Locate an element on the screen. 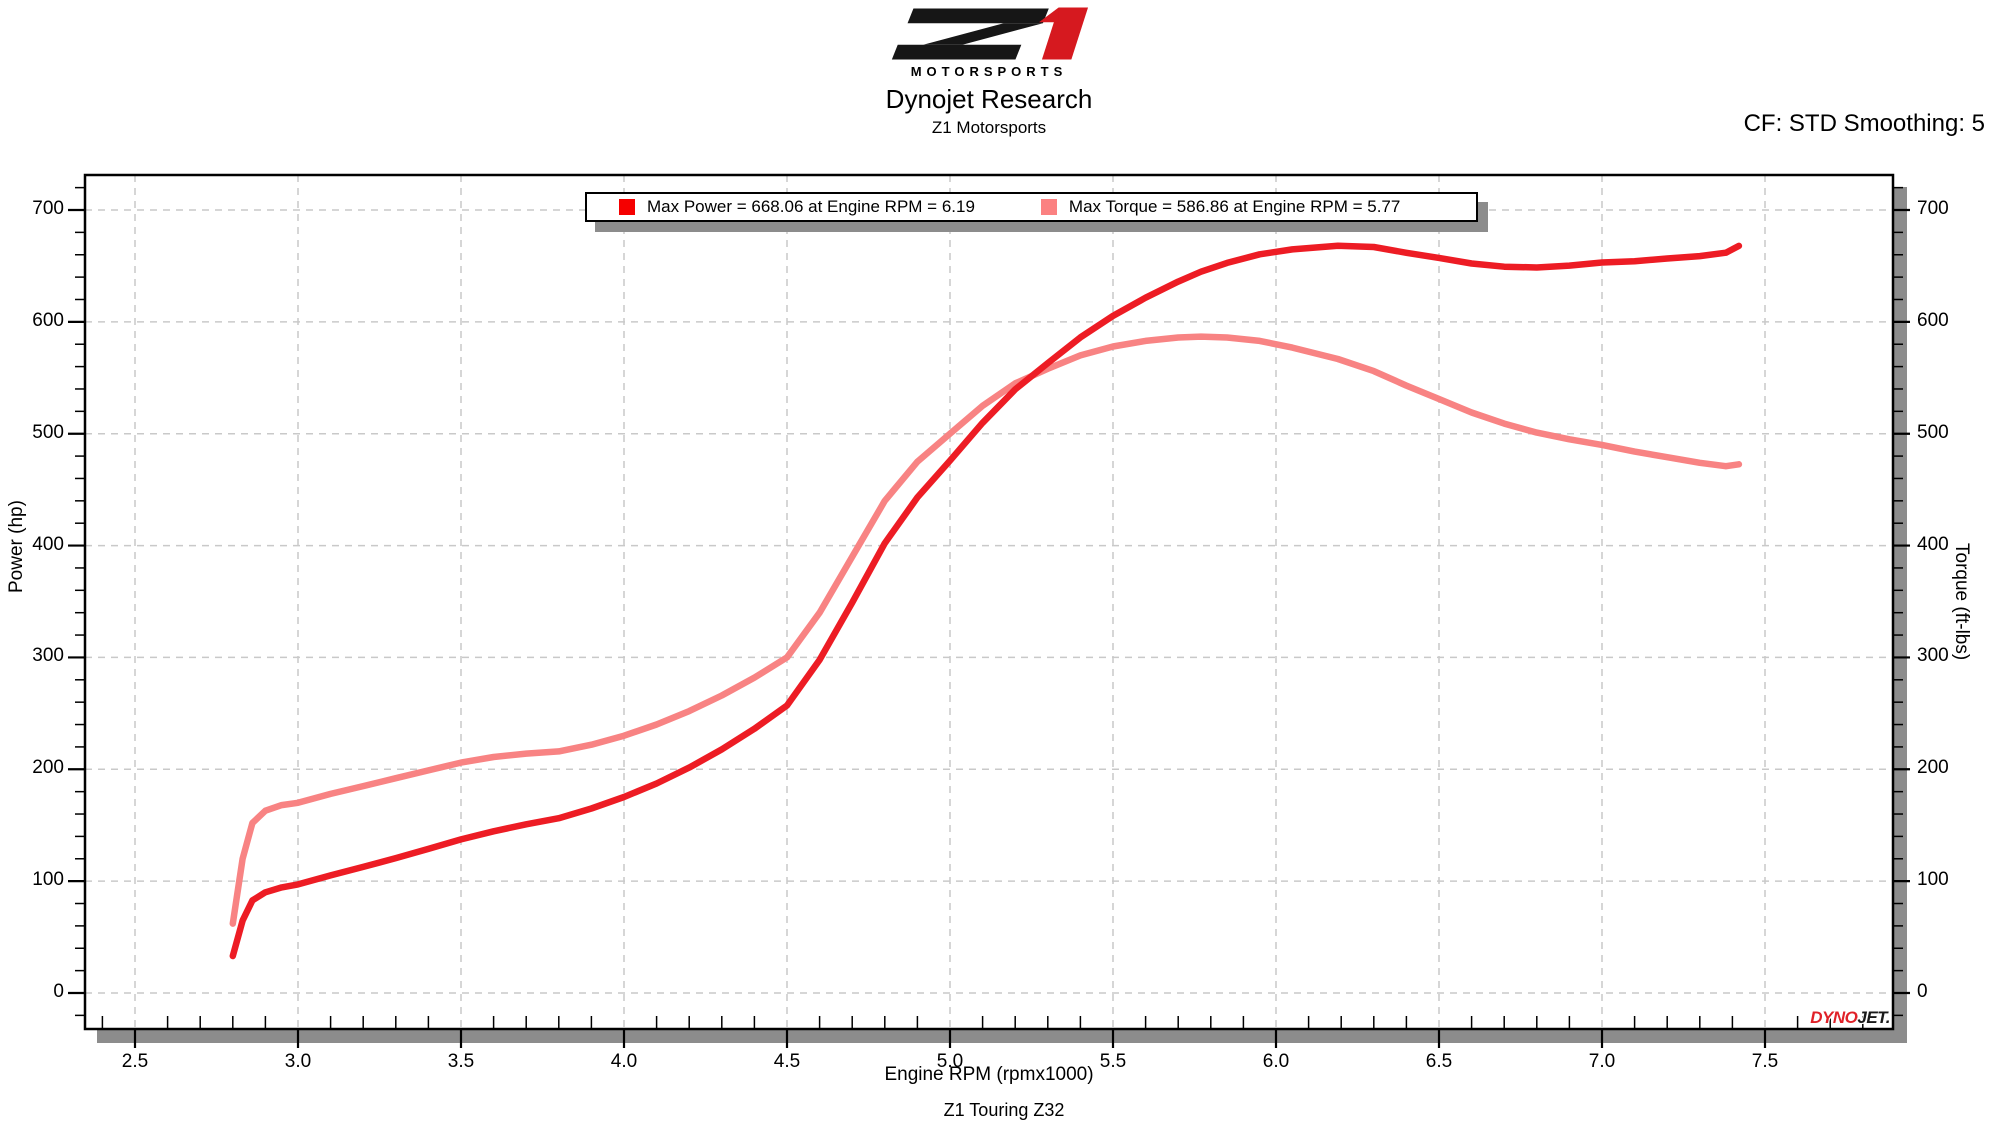 Image resolution: width=2000 pixels, height=1125 pixels. page-title: Dynojet Research is located at coordinates (989, 99).